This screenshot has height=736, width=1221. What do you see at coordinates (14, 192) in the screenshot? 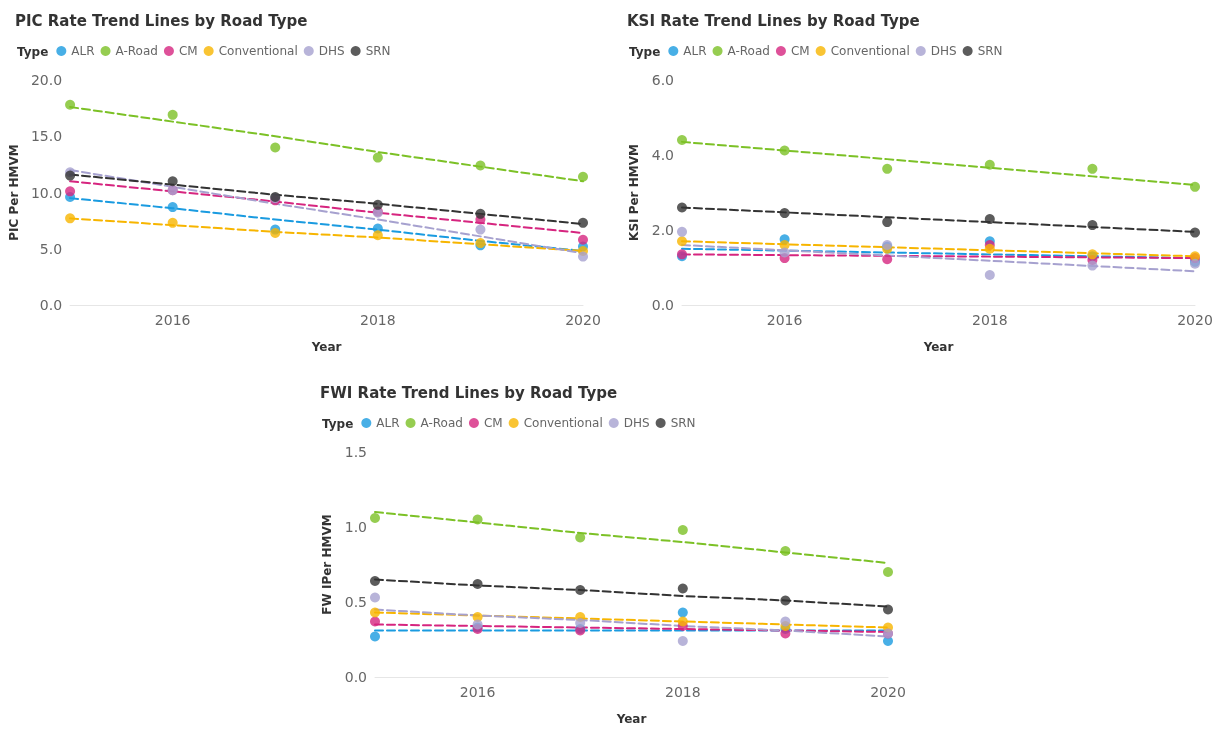
I see `y-axis-title: PIC Per HMVM` at bounding box center [14, 192].